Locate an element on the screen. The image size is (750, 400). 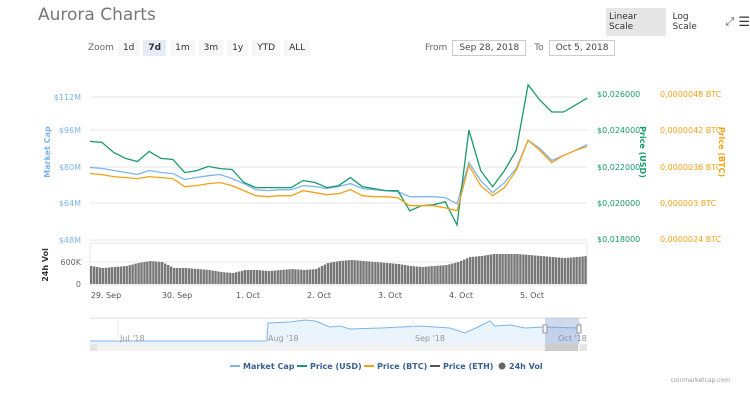
legend-label: Price (USD) is located at coordinates (336, 366).